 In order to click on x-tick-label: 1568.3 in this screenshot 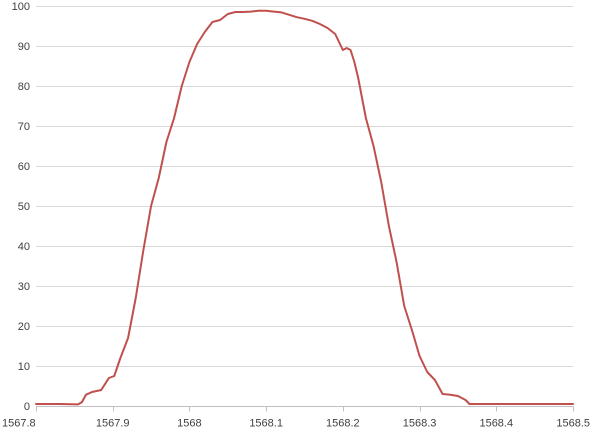, I will do `click(420, 424)`.